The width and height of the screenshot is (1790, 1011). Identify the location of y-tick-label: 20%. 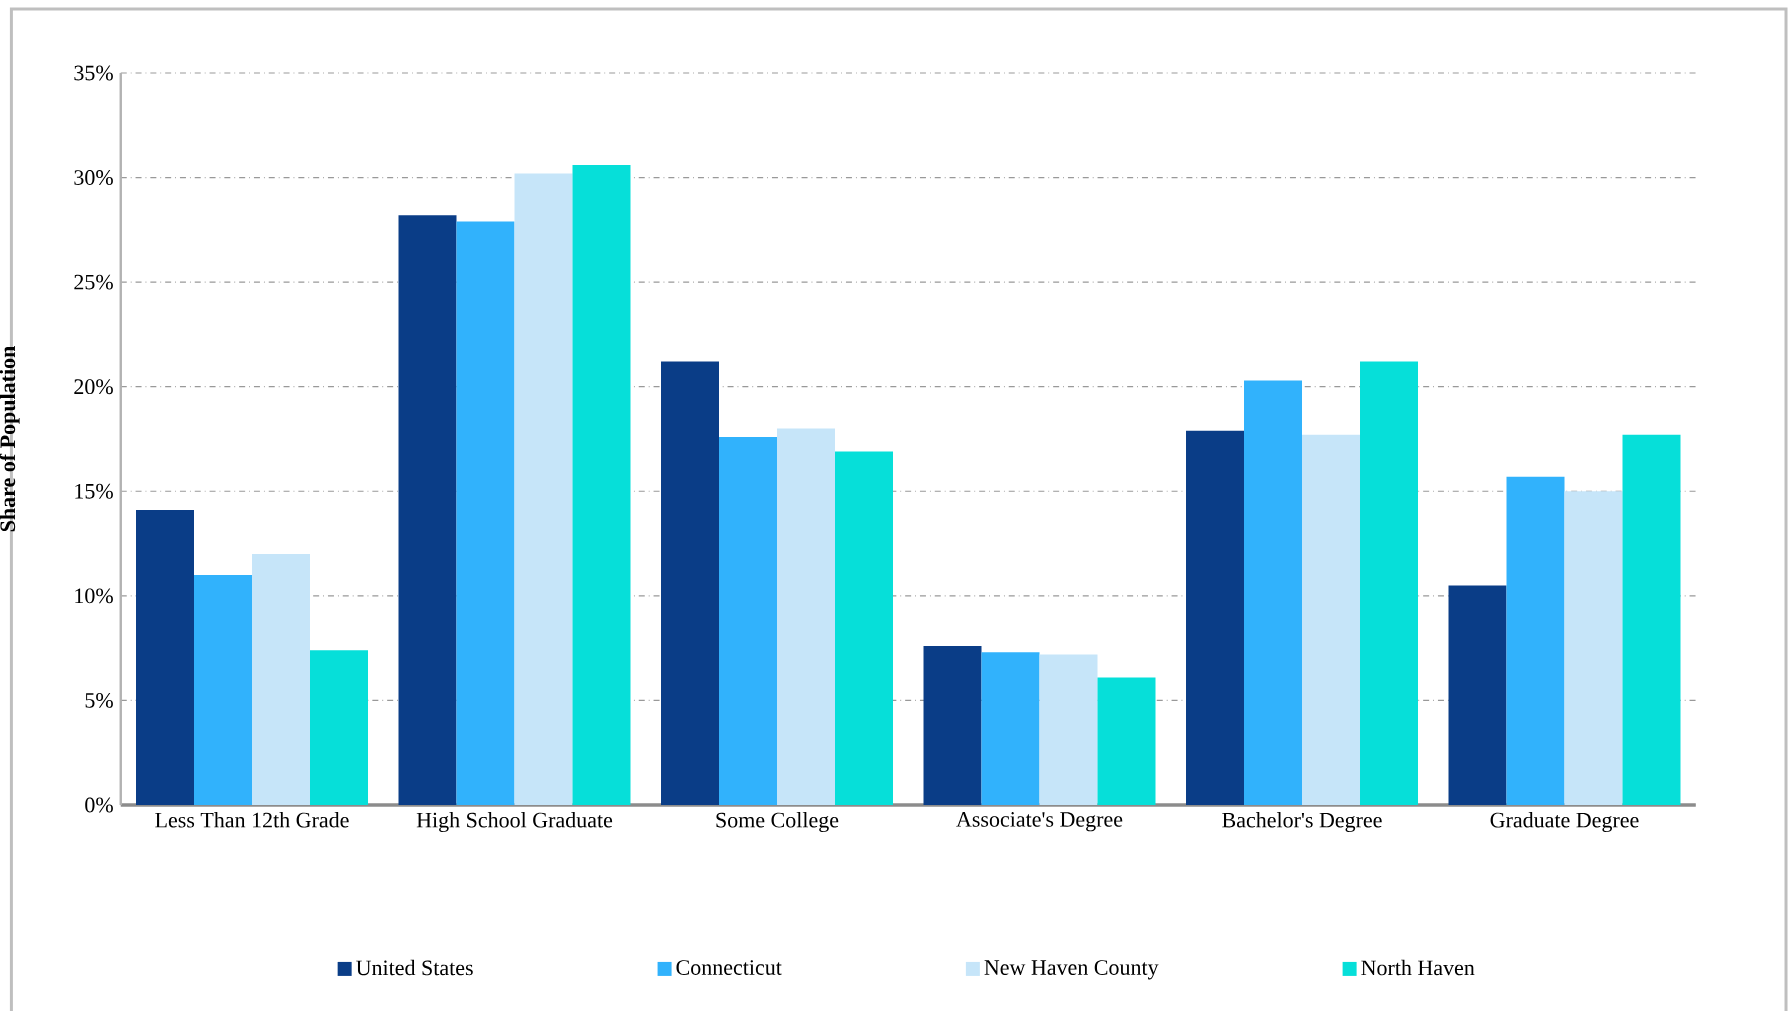
(93, 387).